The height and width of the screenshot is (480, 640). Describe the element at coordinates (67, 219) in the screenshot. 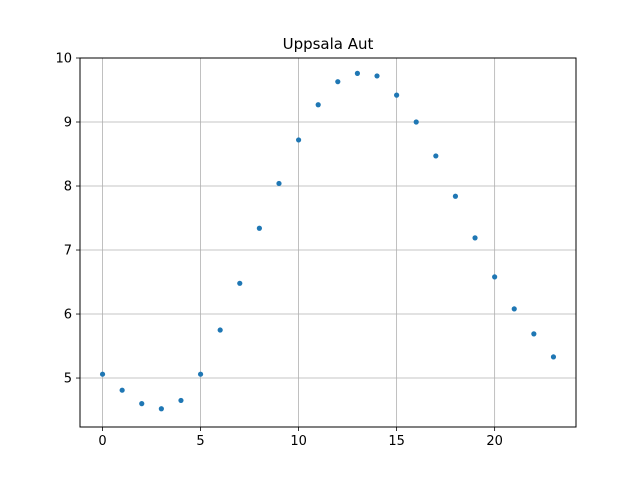

I see `y-axis: 5 6 7 8 9 10` at that location.